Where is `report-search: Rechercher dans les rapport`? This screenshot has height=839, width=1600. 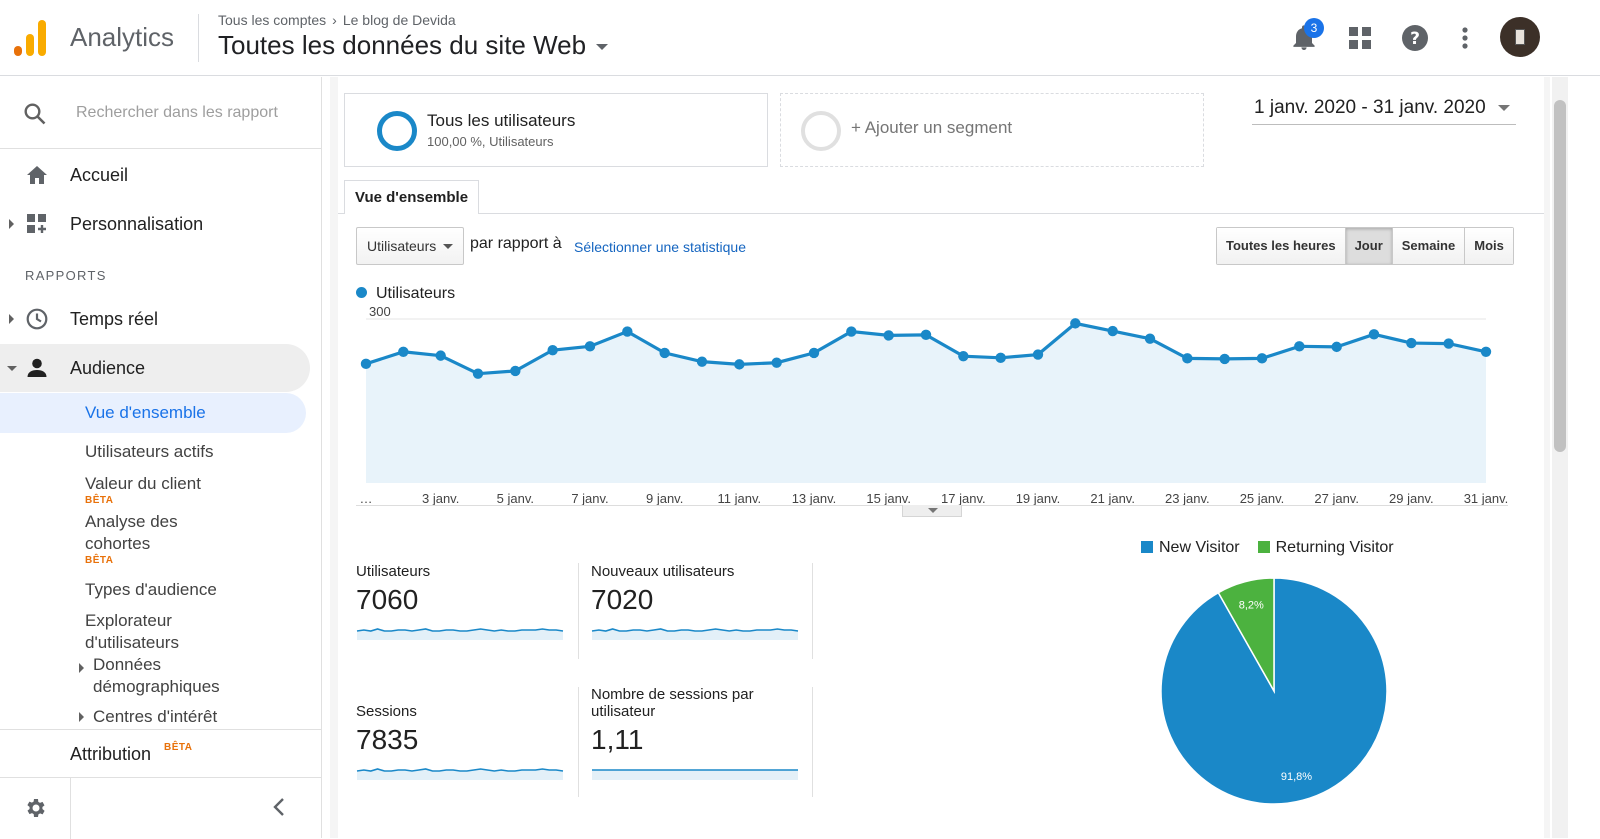
report-search: Rechercher dans les rapport is located at coordinates (161, 113).